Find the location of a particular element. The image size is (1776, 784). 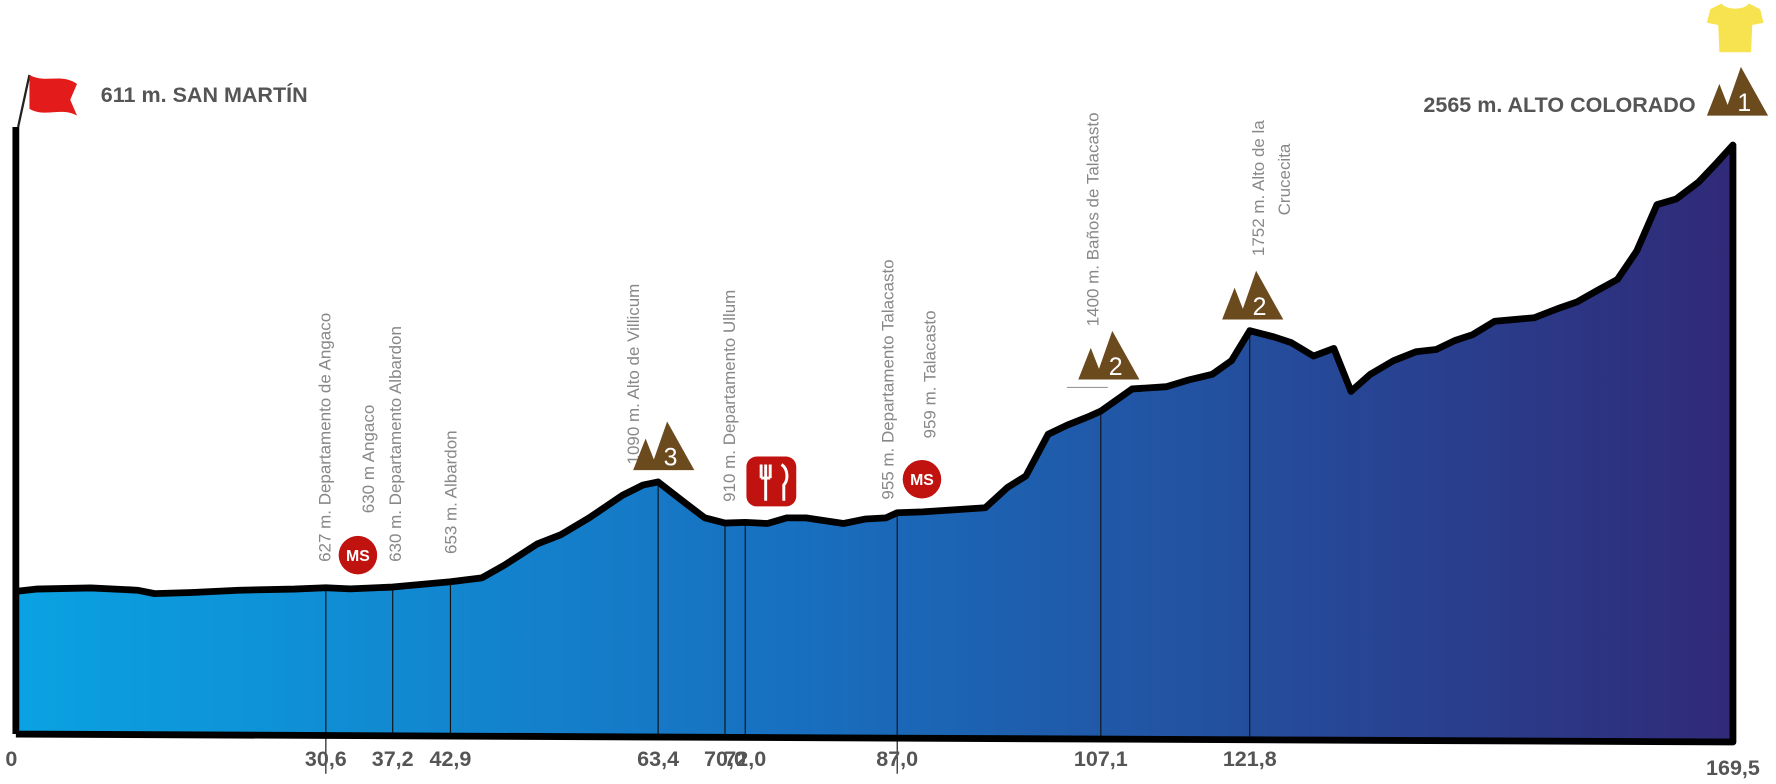

x-tick-label: 107,1 is located at coordinates (1101, 759).